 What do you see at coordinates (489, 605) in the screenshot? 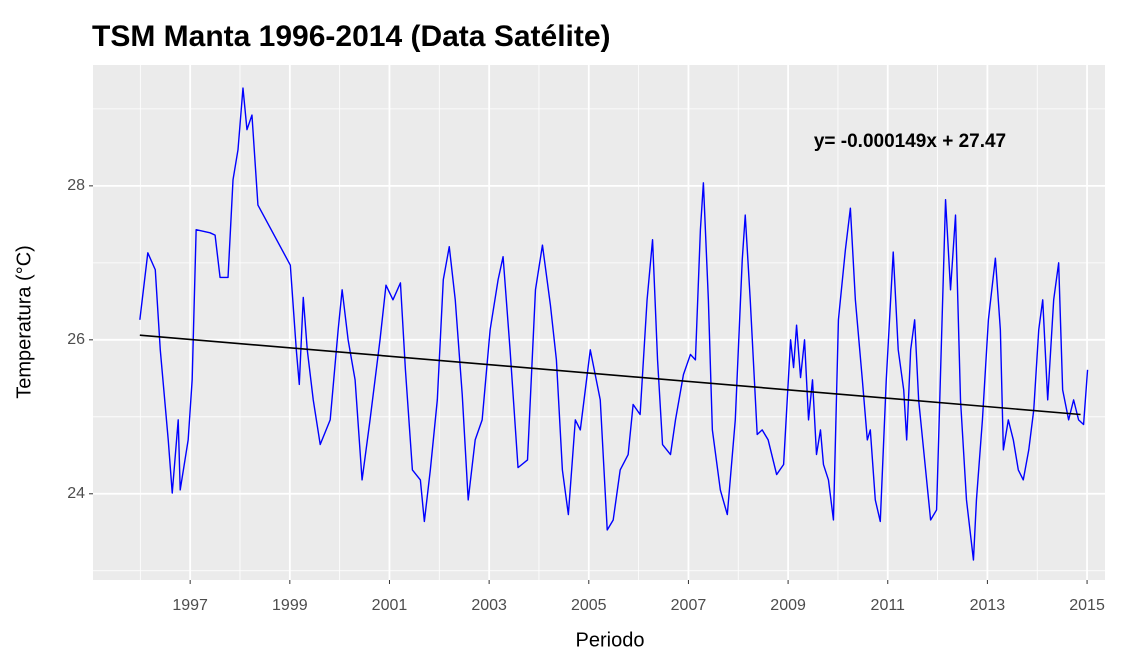
I see `x-tick-label: 2003` at bounding box center [489, 605].